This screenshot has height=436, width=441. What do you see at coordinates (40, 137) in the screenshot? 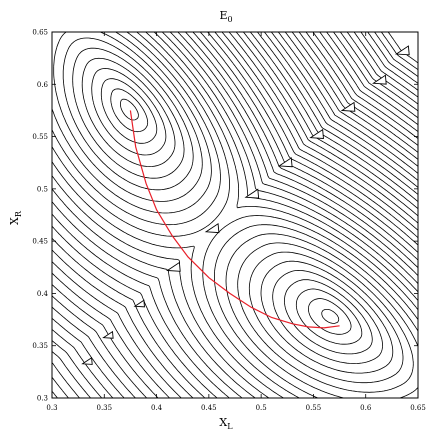
I see `y-tick-label: 0.55` at bounding box center [40, 137].